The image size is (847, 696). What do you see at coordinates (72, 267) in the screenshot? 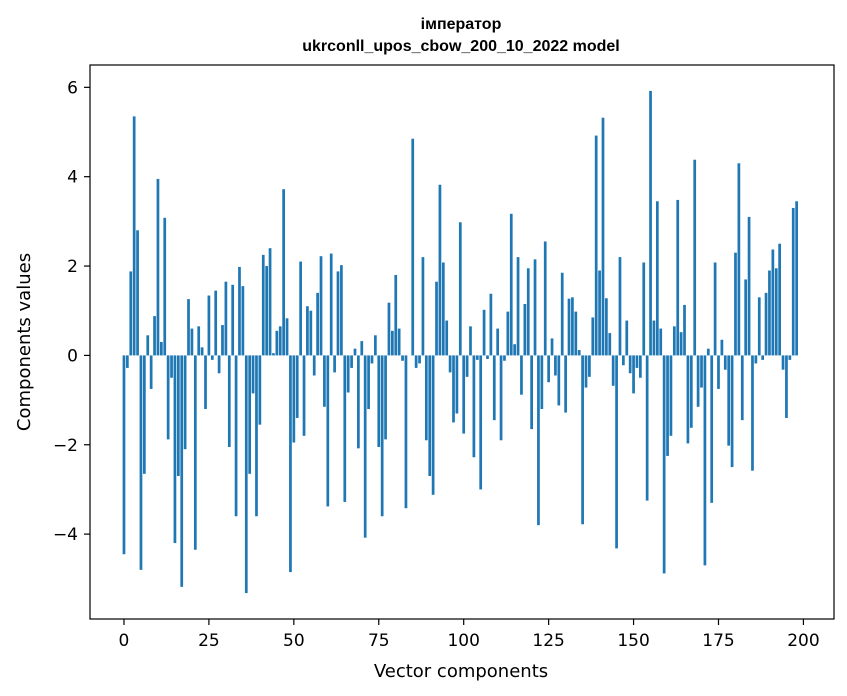
I see `y-tick-label: 2` at bounding box center [72, 267].